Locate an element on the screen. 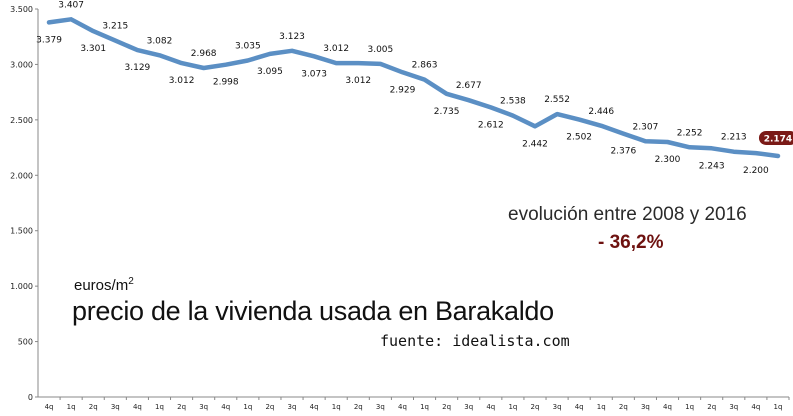  y-tick-label: 2.000 is located at coordinates (21, 175).